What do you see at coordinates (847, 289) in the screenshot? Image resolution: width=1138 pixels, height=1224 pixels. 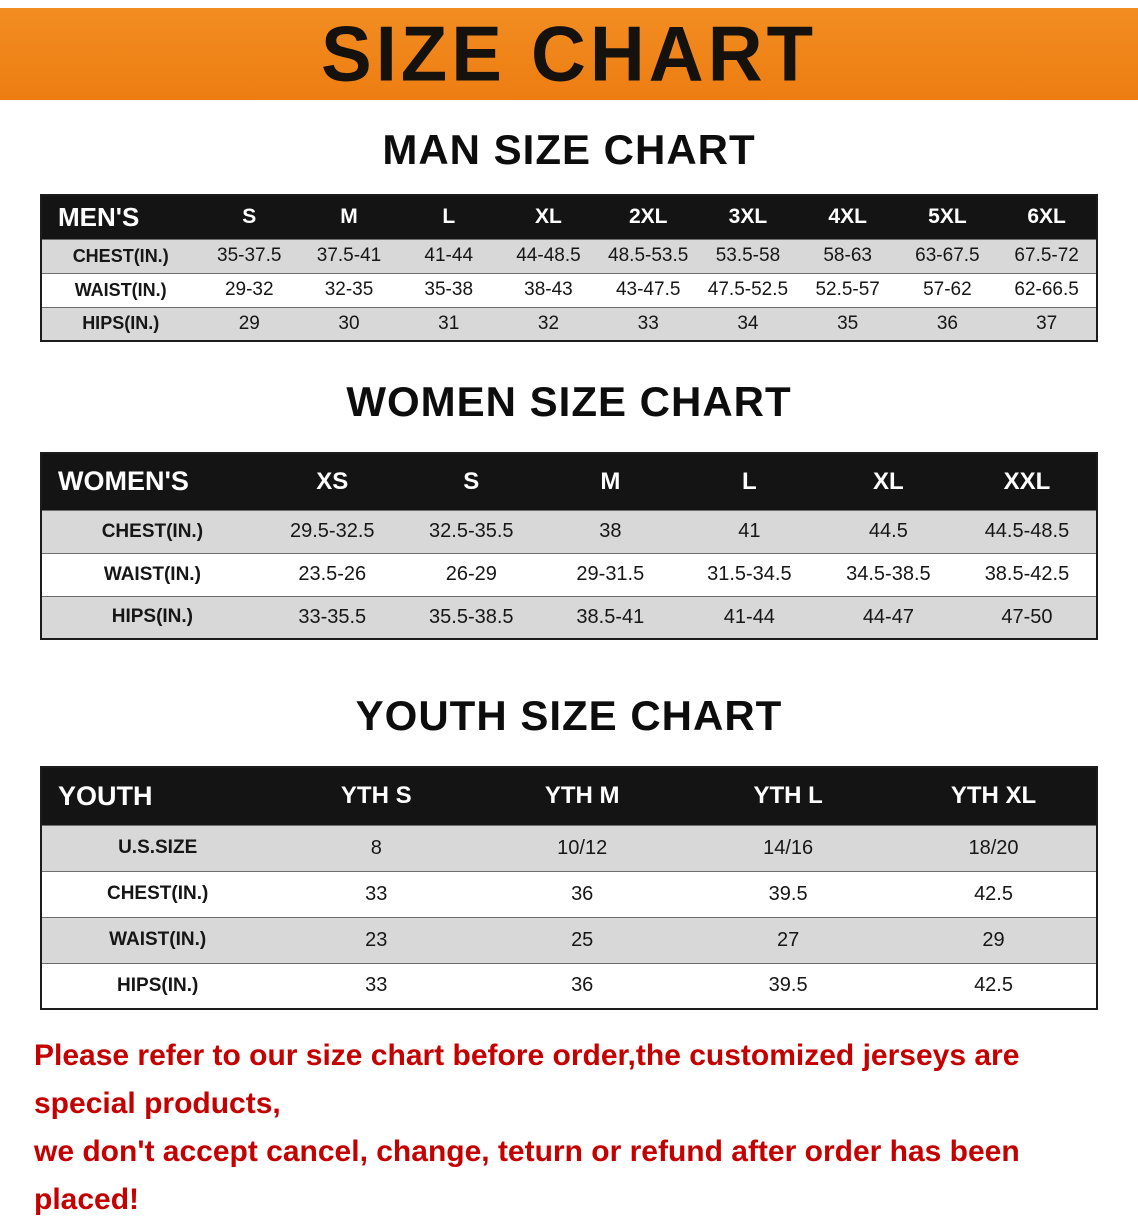 I see `table-cell: 52.5-57` at bounding box center [847, 289].